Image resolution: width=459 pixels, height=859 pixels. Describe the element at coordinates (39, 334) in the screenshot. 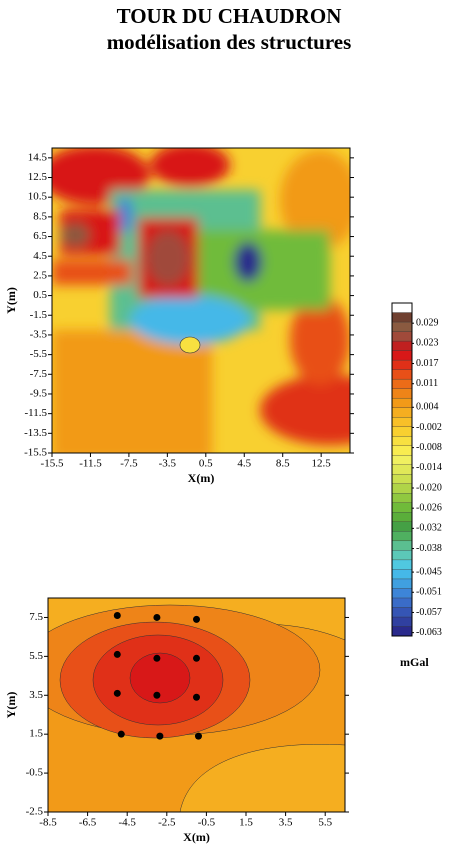

I see `y-tick-label: -3.5` at that location.